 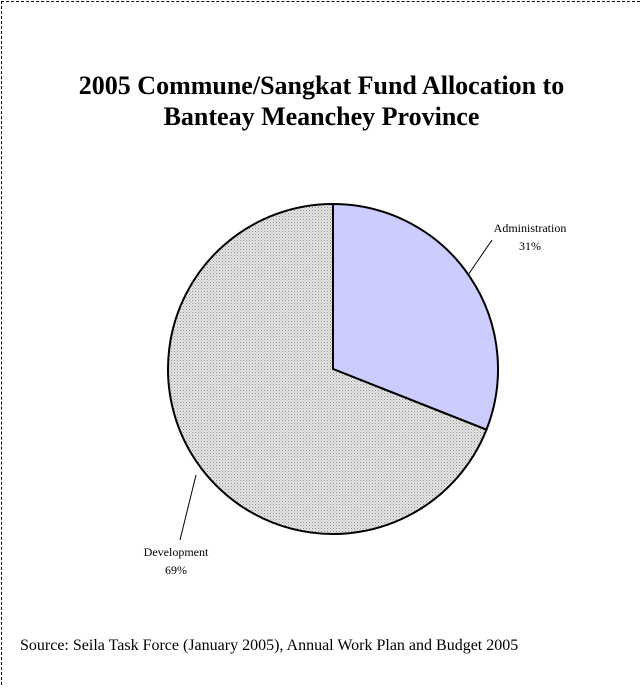 What do you see at coordinates (188, 507) in the screenshot?
I see `leader-line-development` at bounding box center [188, 507].